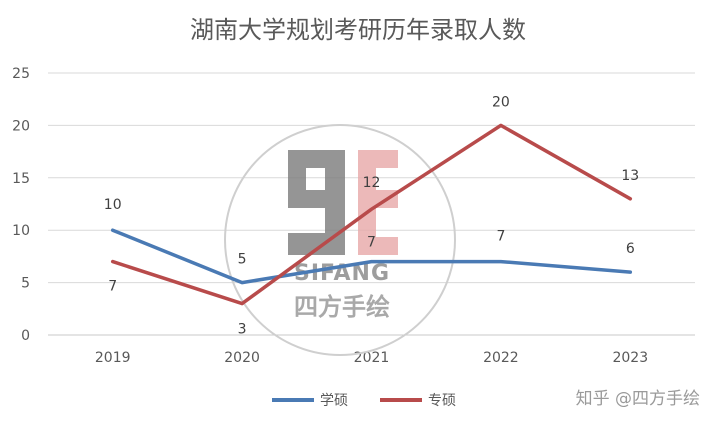  What do you see at coordinates (638, 399) in the screenshot?
I see `watermark-credit: 知乎 @四方手绘` at bounding box center [638, 399].